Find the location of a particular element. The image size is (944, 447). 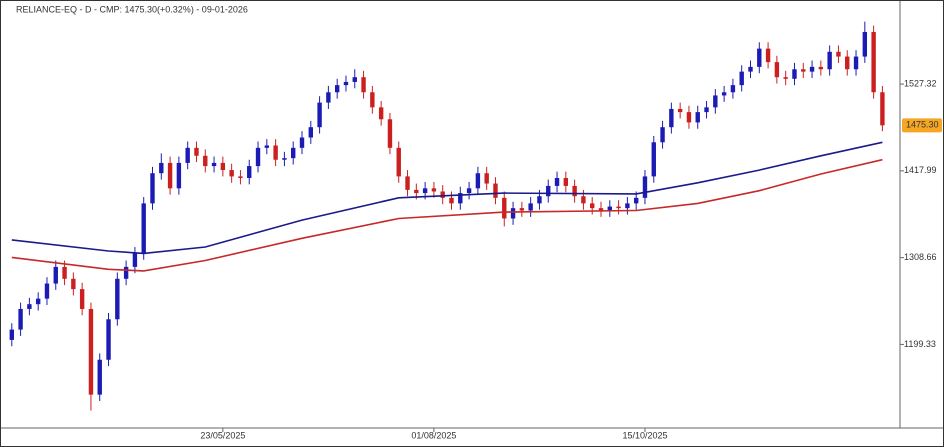

x-tick-label: 15/10/2025 is located at coordinates (644, 435).